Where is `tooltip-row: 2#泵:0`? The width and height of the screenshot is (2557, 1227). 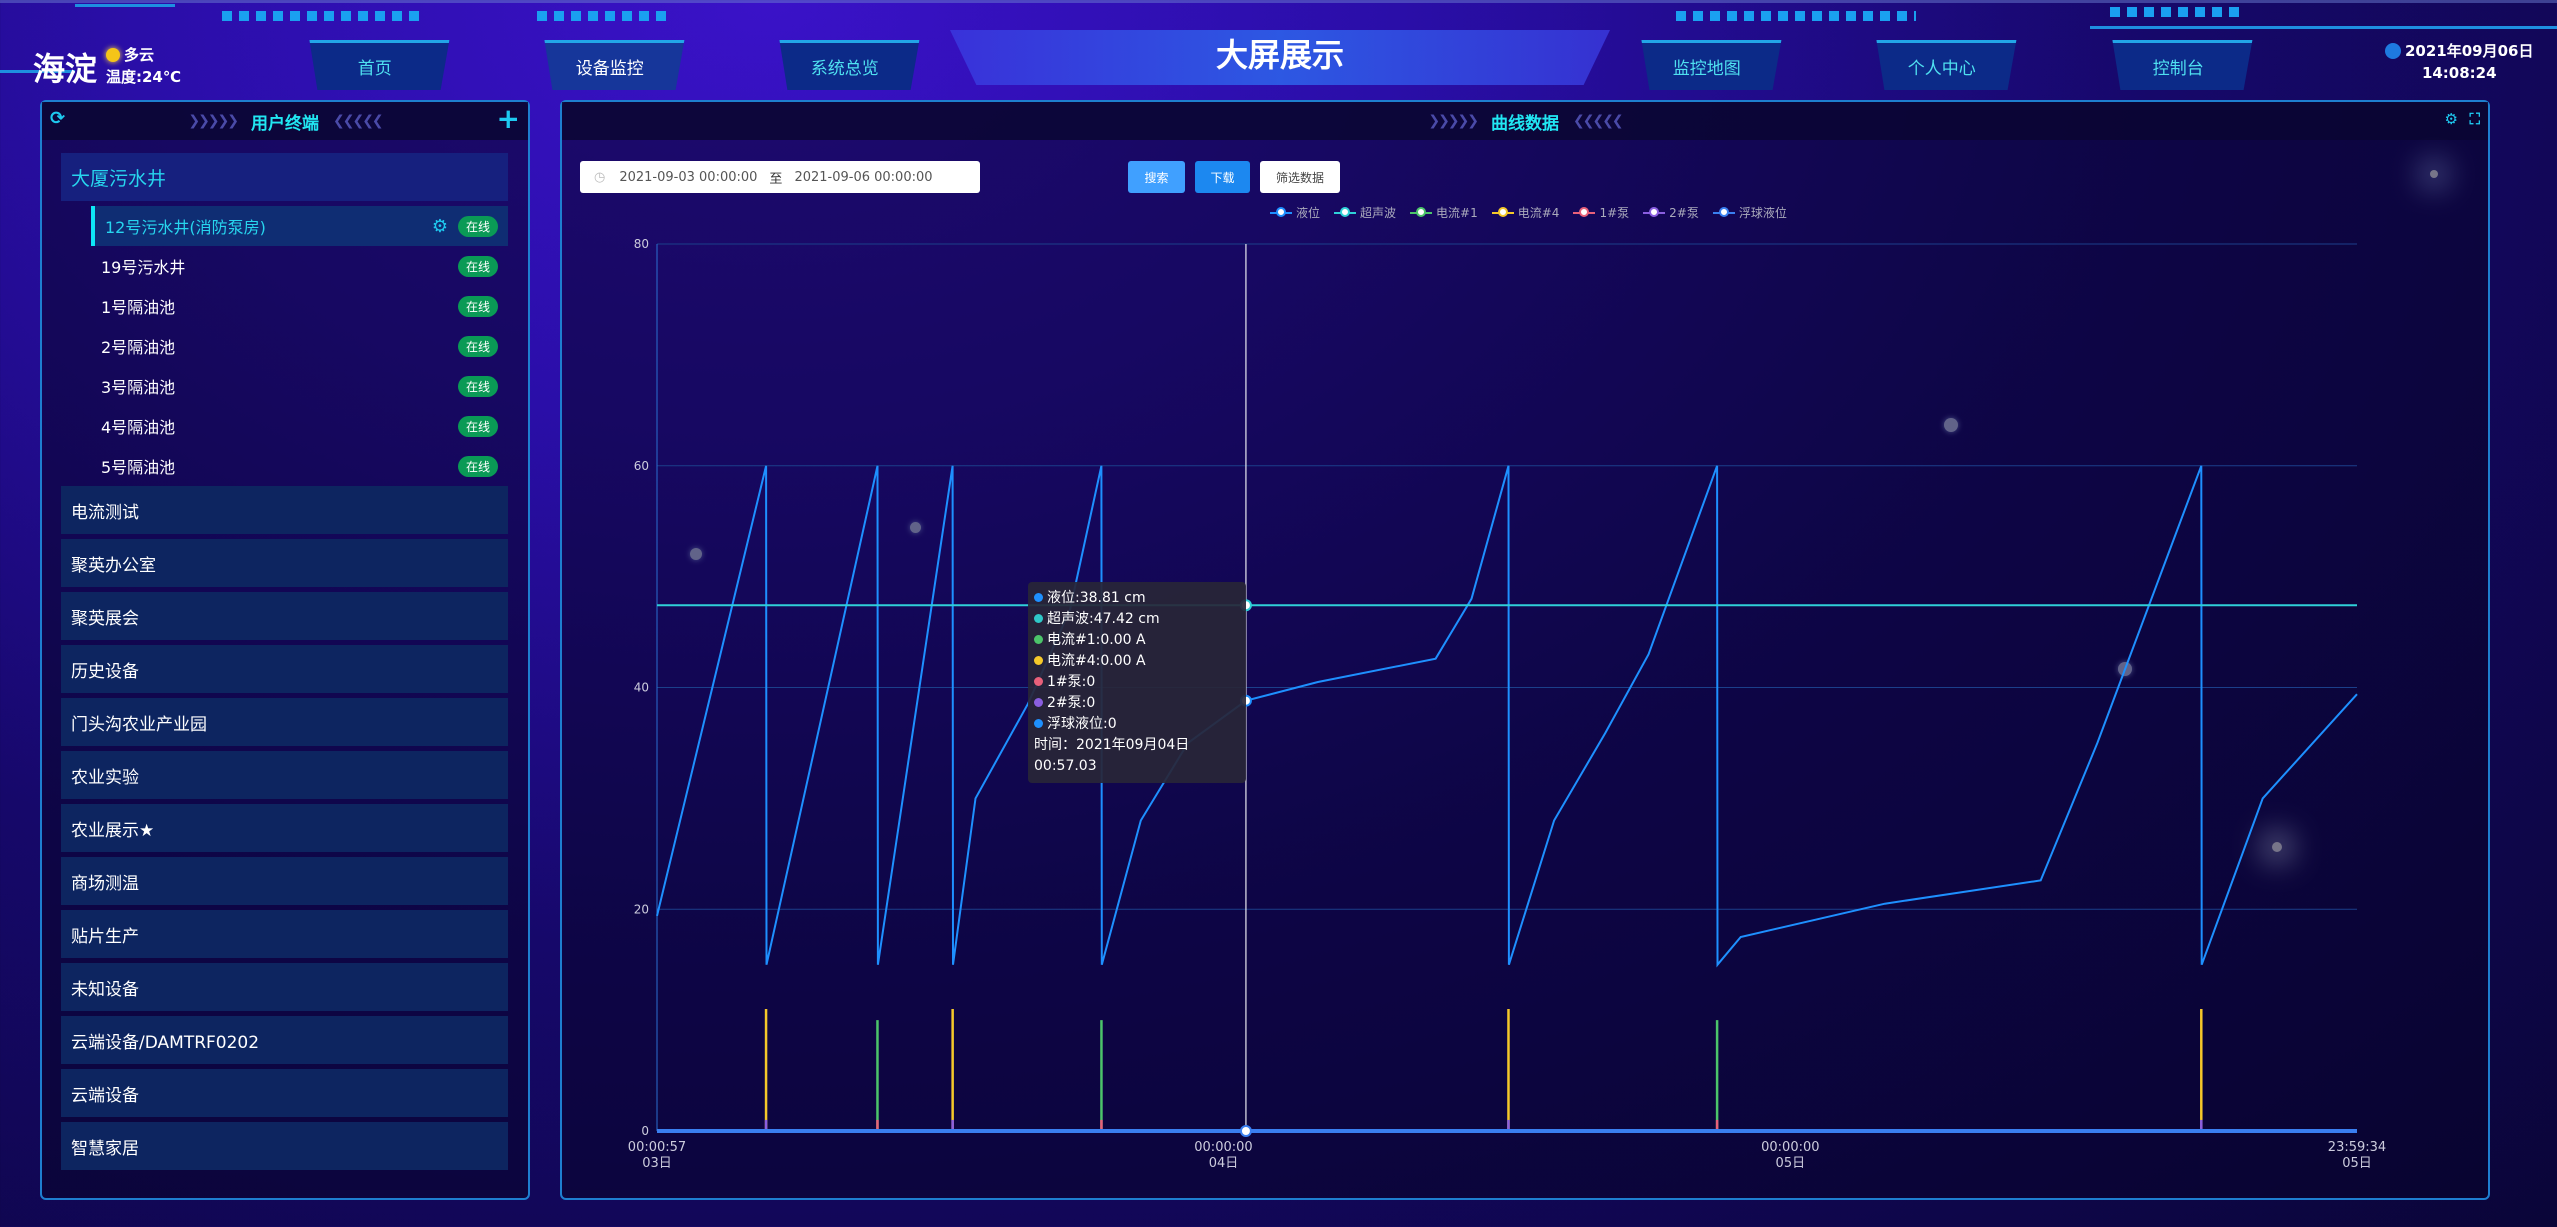 tooltip-row: 2#泵:0 is located at coordinates (1137, 703).